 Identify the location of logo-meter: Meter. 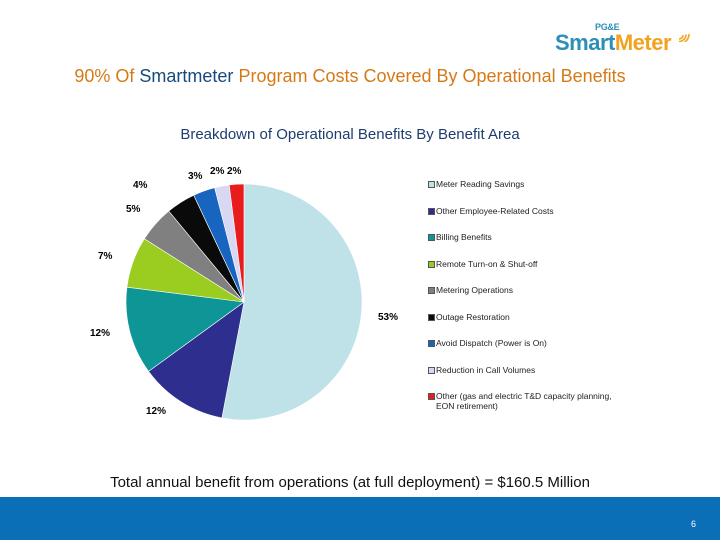
(643, 42).